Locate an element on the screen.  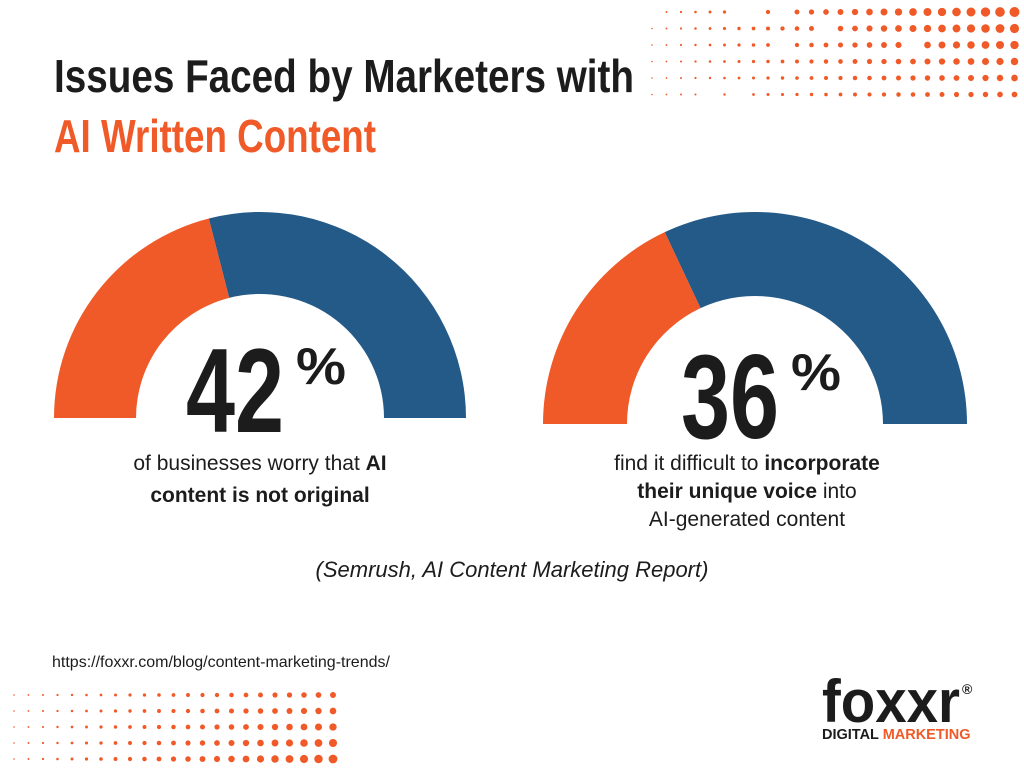
caption-line: of businesses worry that AI is located at coordinates (259, 463).